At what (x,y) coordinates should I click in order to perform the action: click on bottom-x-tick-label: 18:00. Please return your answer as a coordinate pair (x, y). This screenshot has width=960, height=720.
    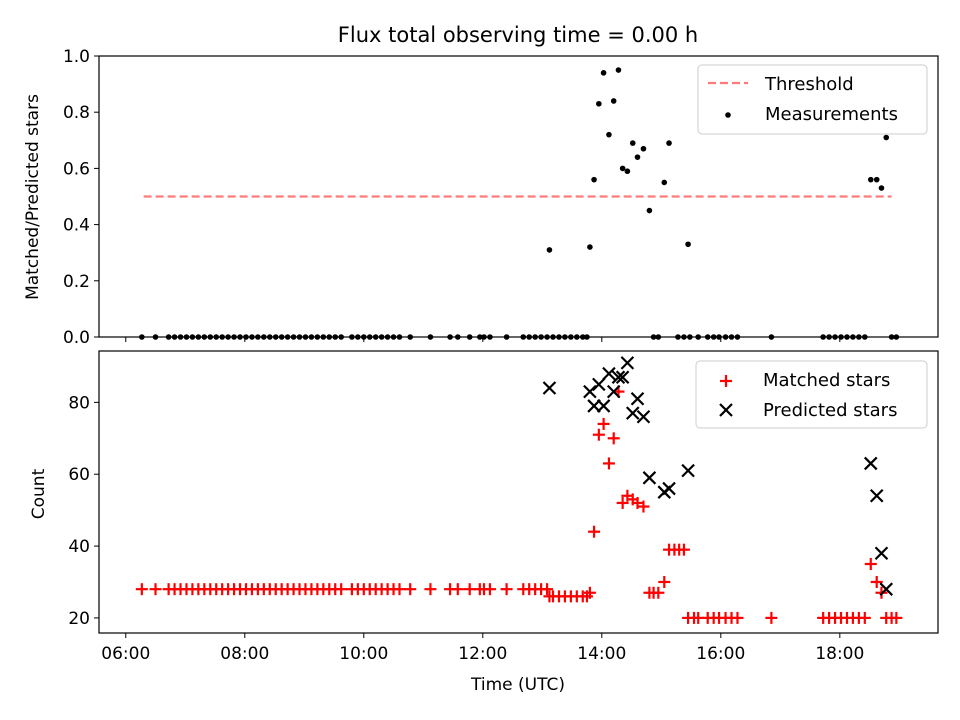
    Looking at the image, I should click on (839, 654).